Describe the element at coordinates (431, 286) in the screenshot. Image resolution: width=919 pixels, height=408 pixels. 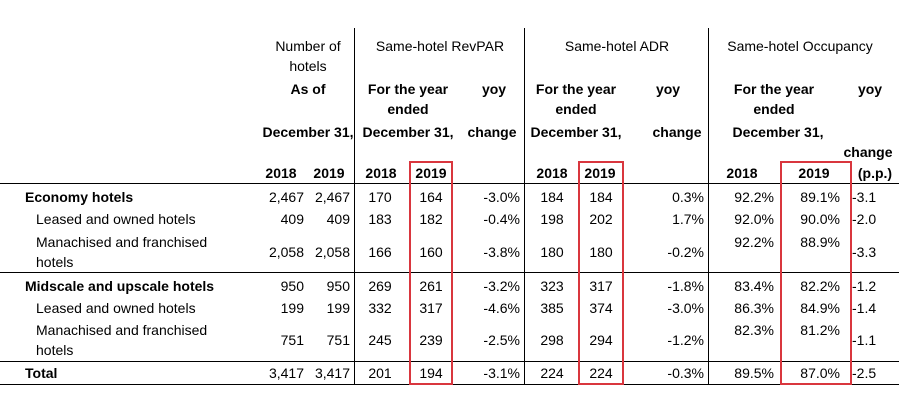
I see `cell-revpar-2019: 261` at that location.